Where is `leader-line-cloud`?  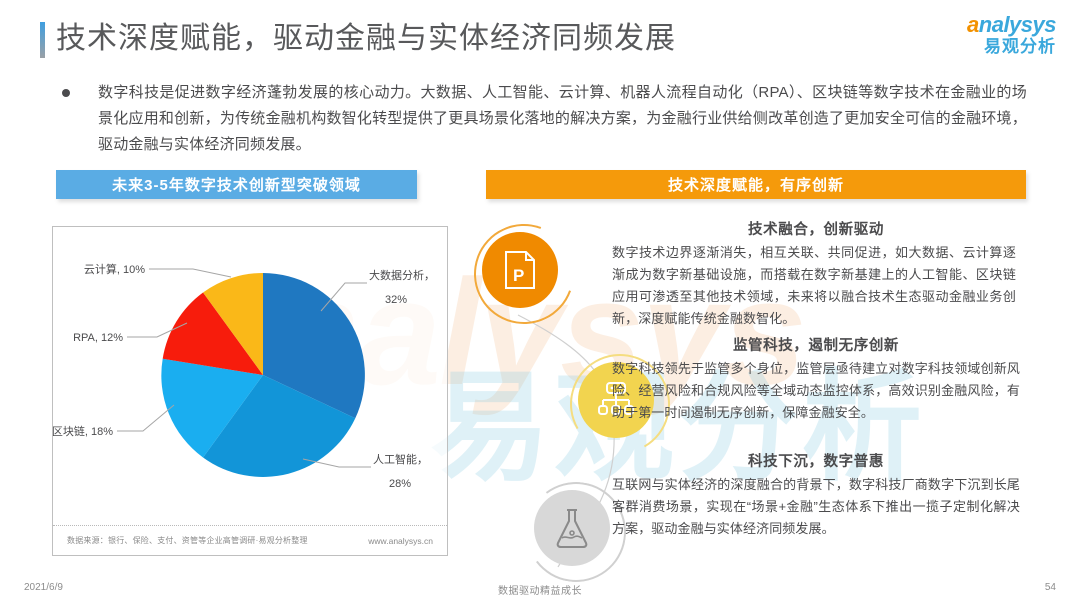
leader-line-cloud is located at coordinates (190, 273).